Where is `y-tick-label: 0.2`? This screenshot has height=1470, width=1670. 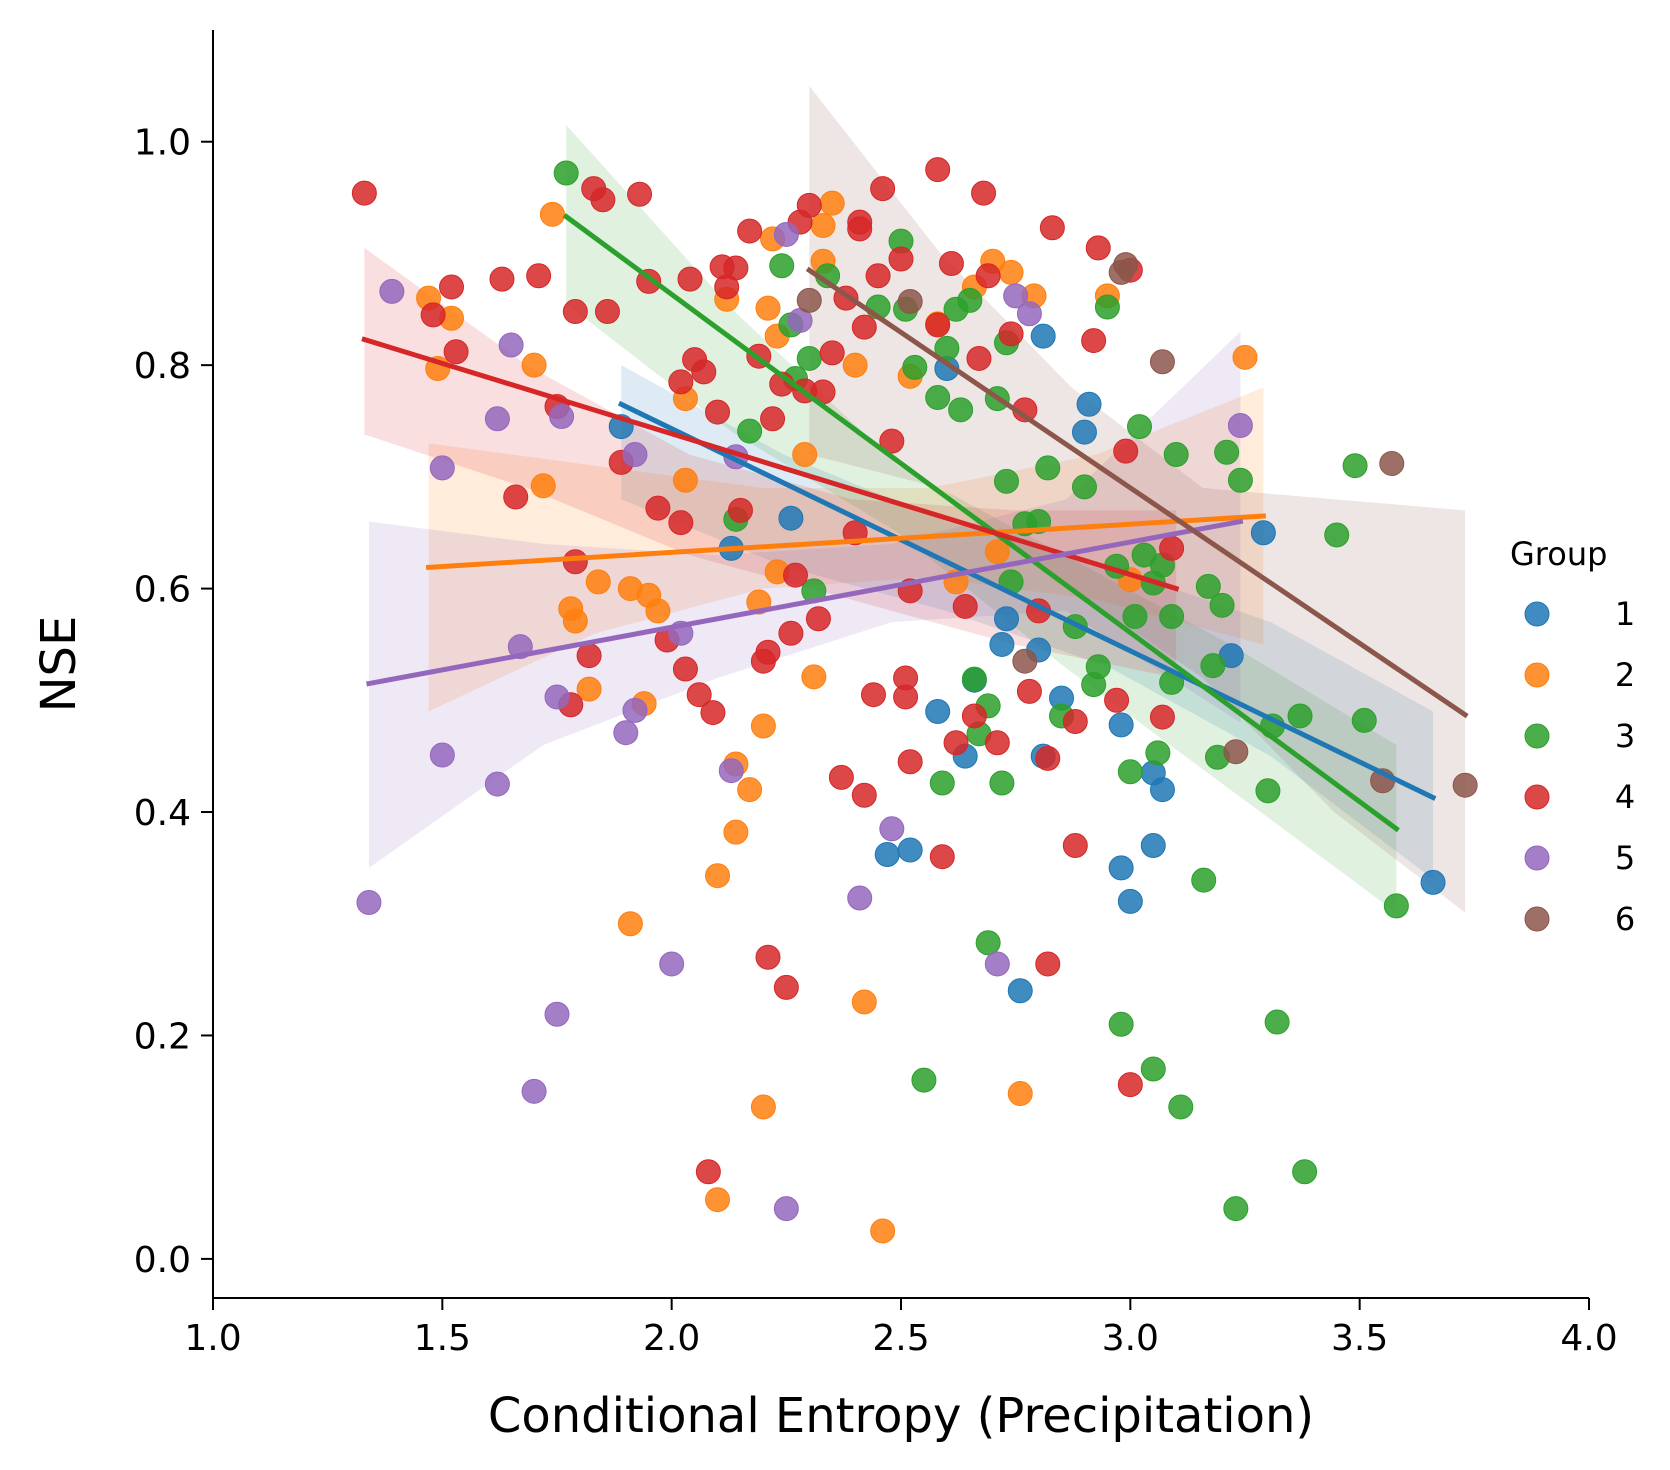
y-tick-label: 0.2 is located at coordinates (162, 1036).